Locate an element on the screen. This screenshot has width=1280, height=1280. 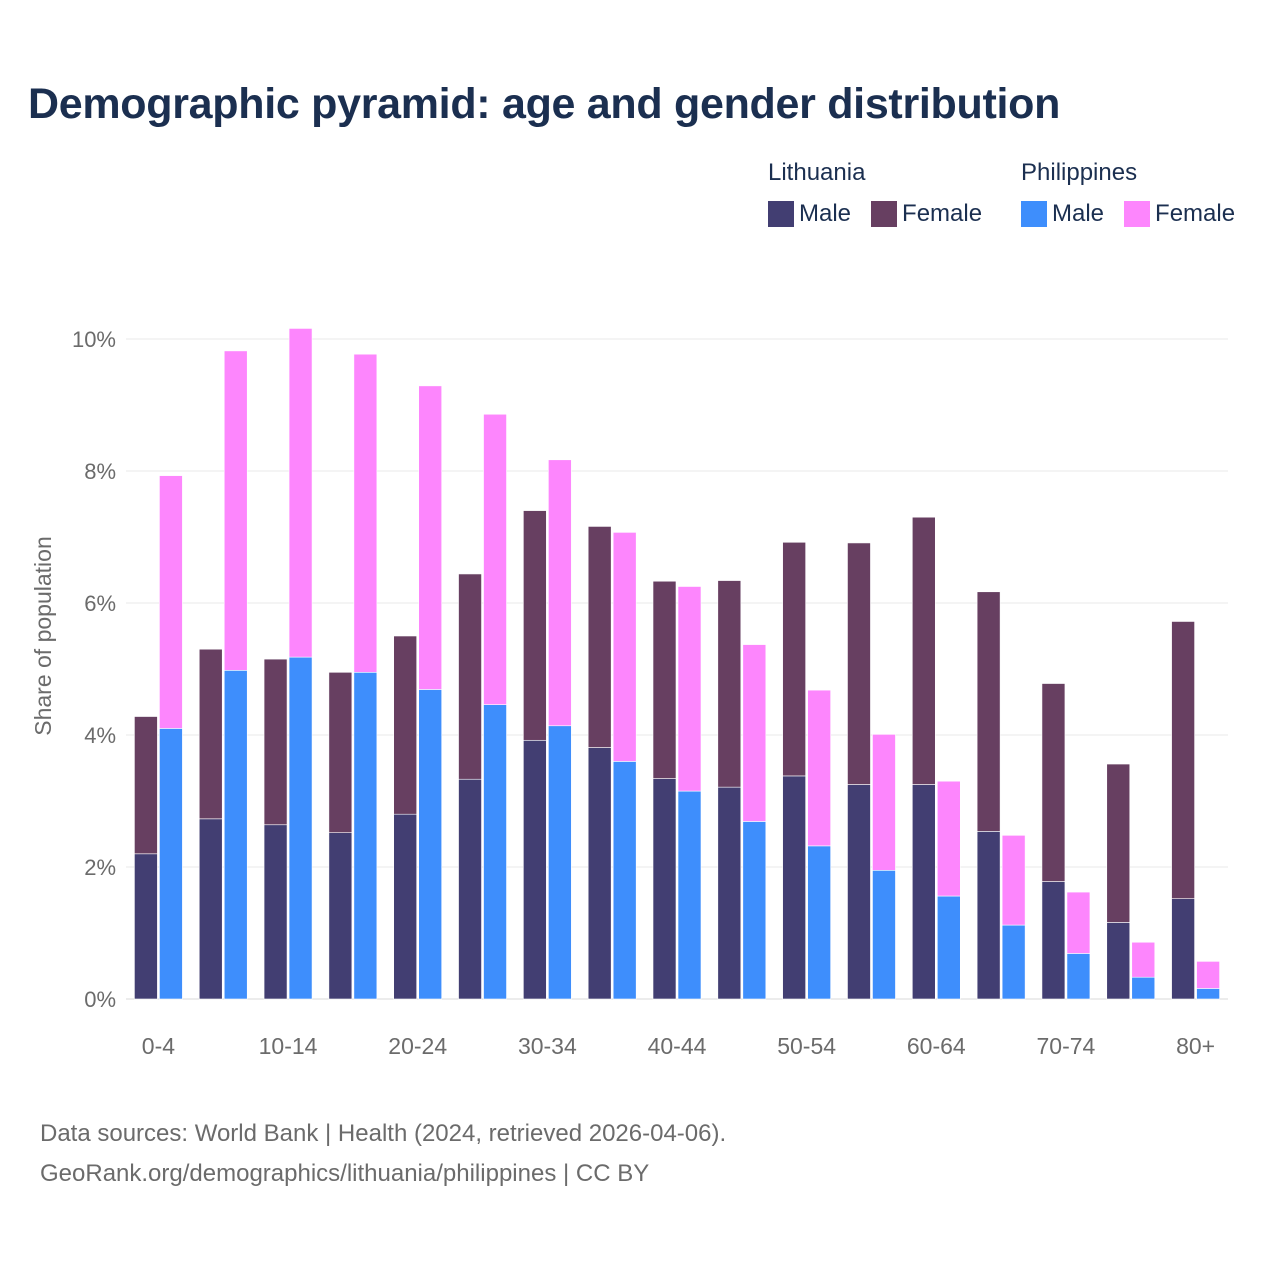
y-tick-label: 10% is located at coordinates (94, 339).